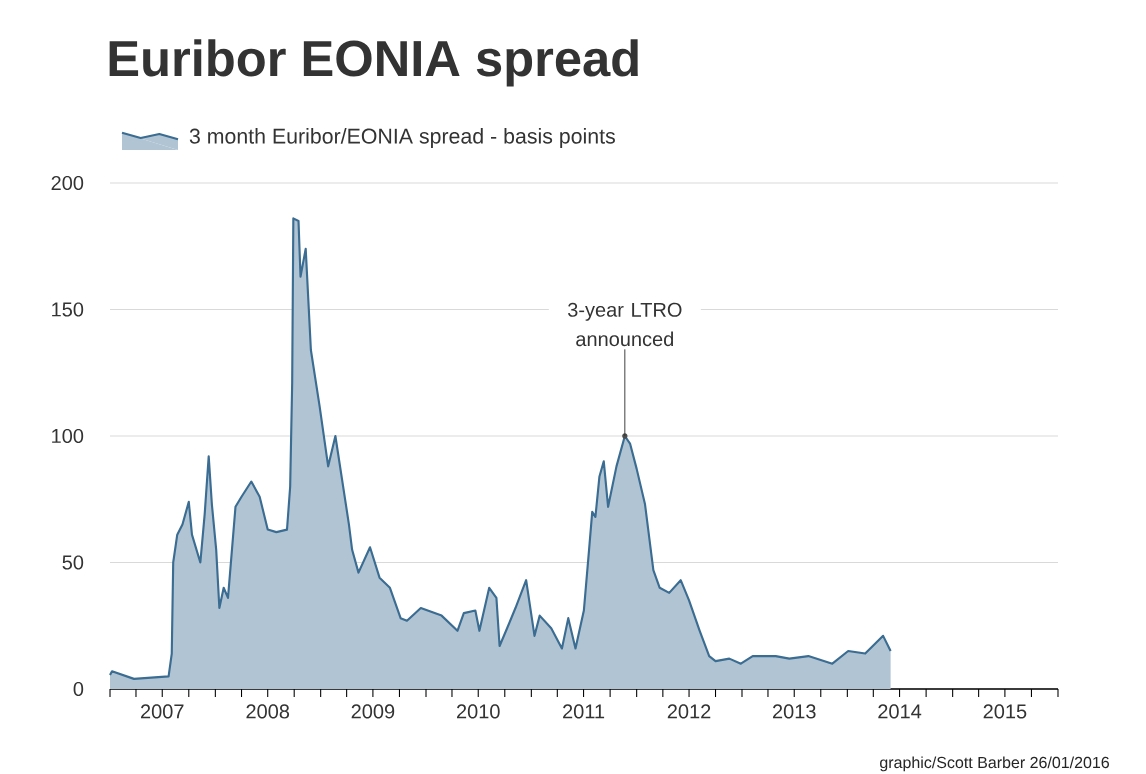  What do you see at coordinates (68, 436) in the screenshot?
I see `y-tick-label: 100` at bounding box center [68, 436].